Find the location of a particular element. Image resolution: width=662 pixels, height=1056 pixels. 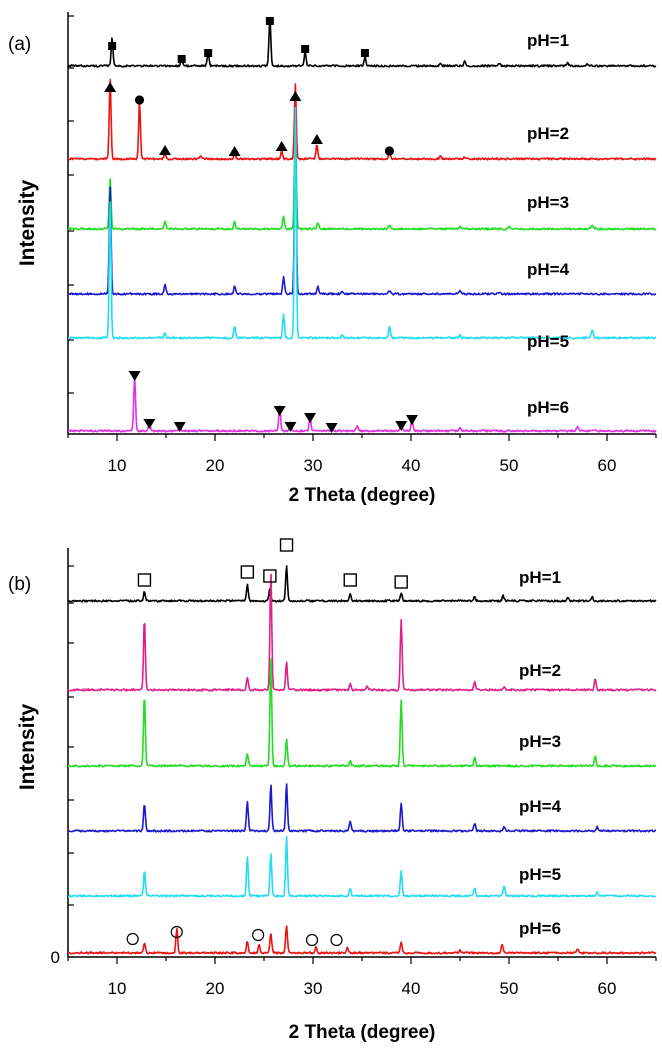

panel-tag: (b) is located at coordinates (19, 584).